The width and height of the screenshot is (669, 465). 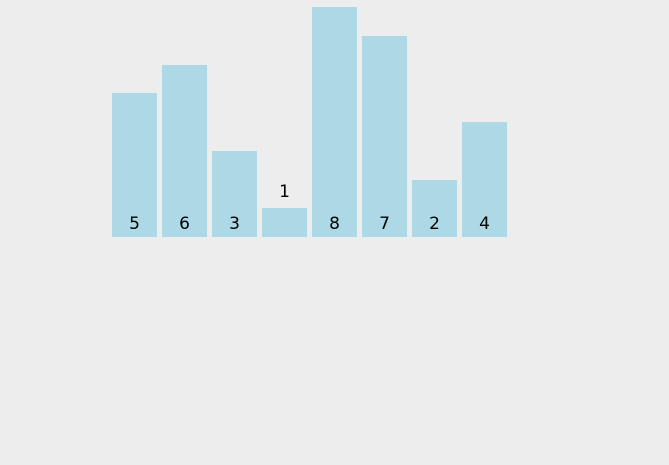 I want to click on bar: 1, so click(x=284, y=210).